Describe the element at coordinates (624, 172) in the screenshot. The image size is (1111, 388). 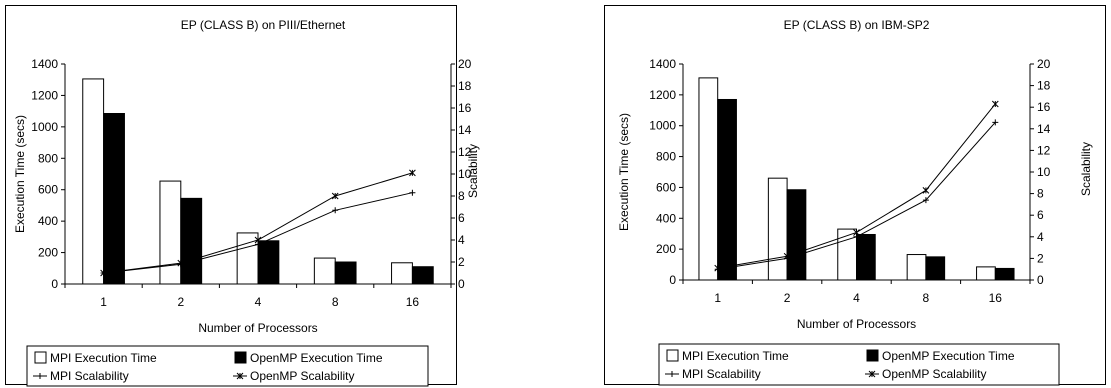
I see `y-axis-label: Execution Time (secs)` at that location.